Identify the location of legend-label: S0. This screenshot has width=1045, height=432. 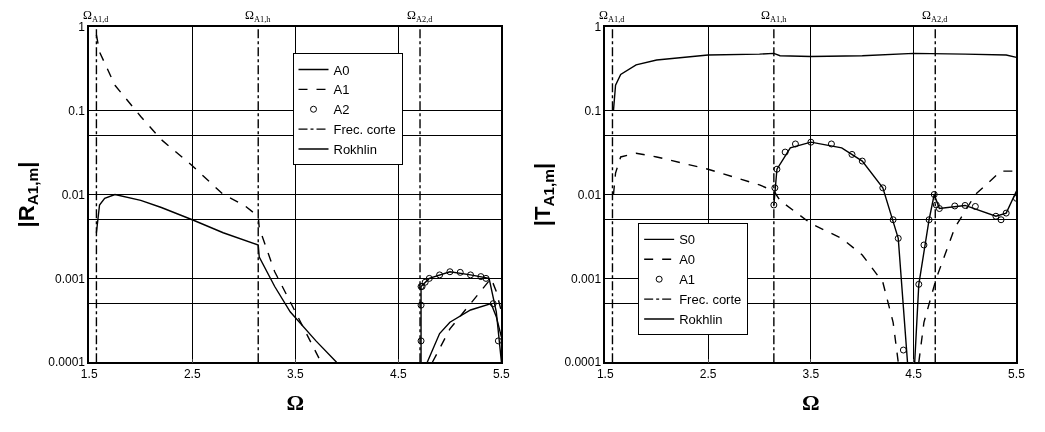
(687, 240).